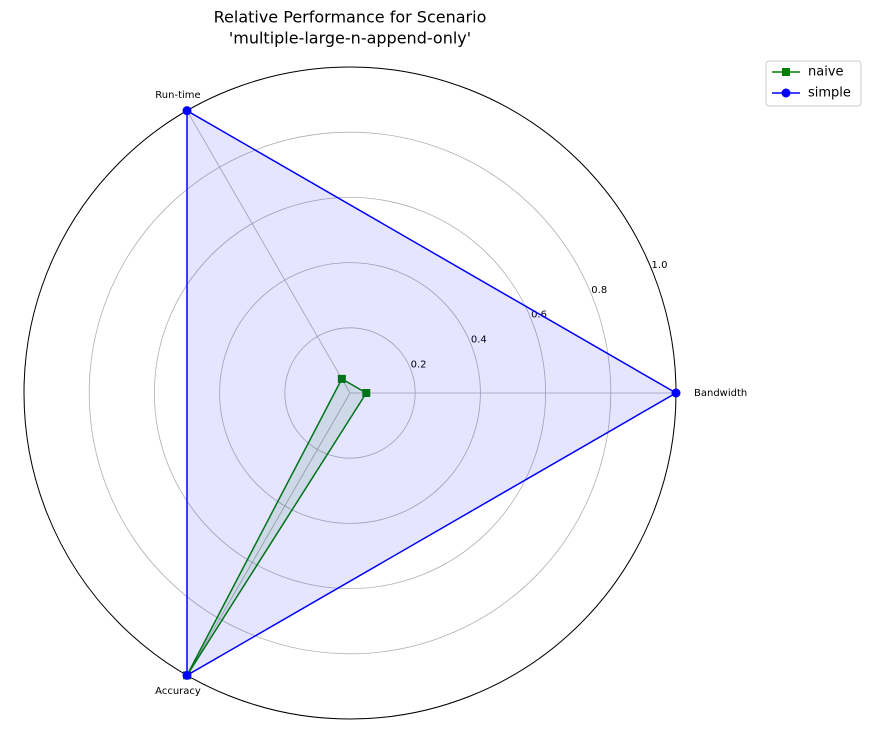 The height and width of the screenshot is (743, 870). What do you see at coordinates (479, 340) in the screenshot?
I see `r-tick-label: 0.4` at bounding box center [479, 340].